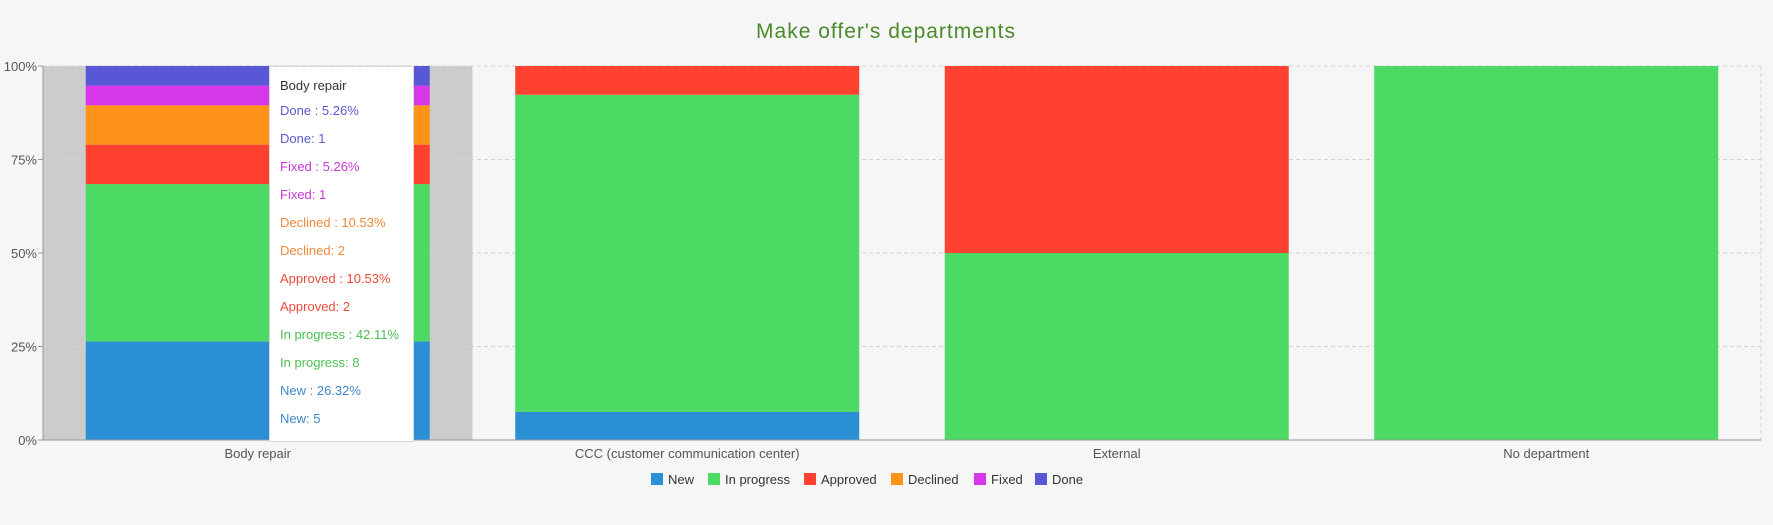 The width and height of the screenshot is (1773, 525). I want to click on legend-label: Approved, so click(849, 479).